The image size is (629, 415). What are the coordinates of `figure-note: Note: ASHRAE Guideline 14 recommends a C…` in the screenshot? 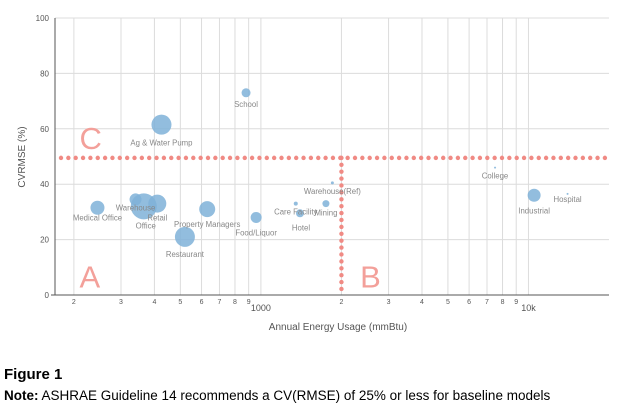 It's located at (277, 395).